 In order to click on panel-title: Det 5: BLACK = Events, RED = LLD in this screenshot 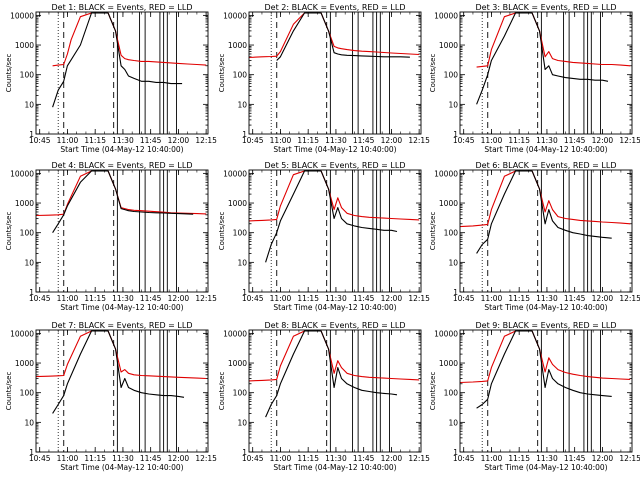, I will do `click(335, 165)`.